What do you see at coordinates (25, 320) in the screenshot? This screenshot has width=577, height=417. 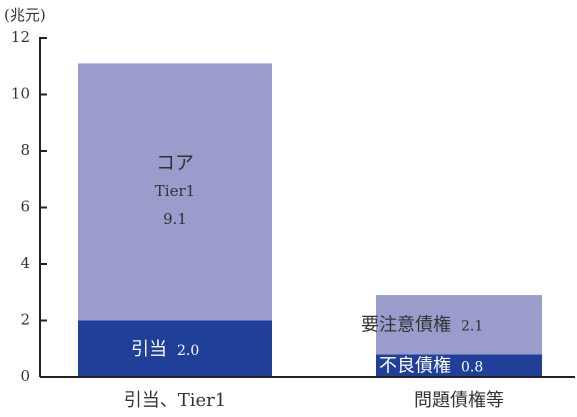 I see `y-tick-label: 2` at bounding box center [25, 320].